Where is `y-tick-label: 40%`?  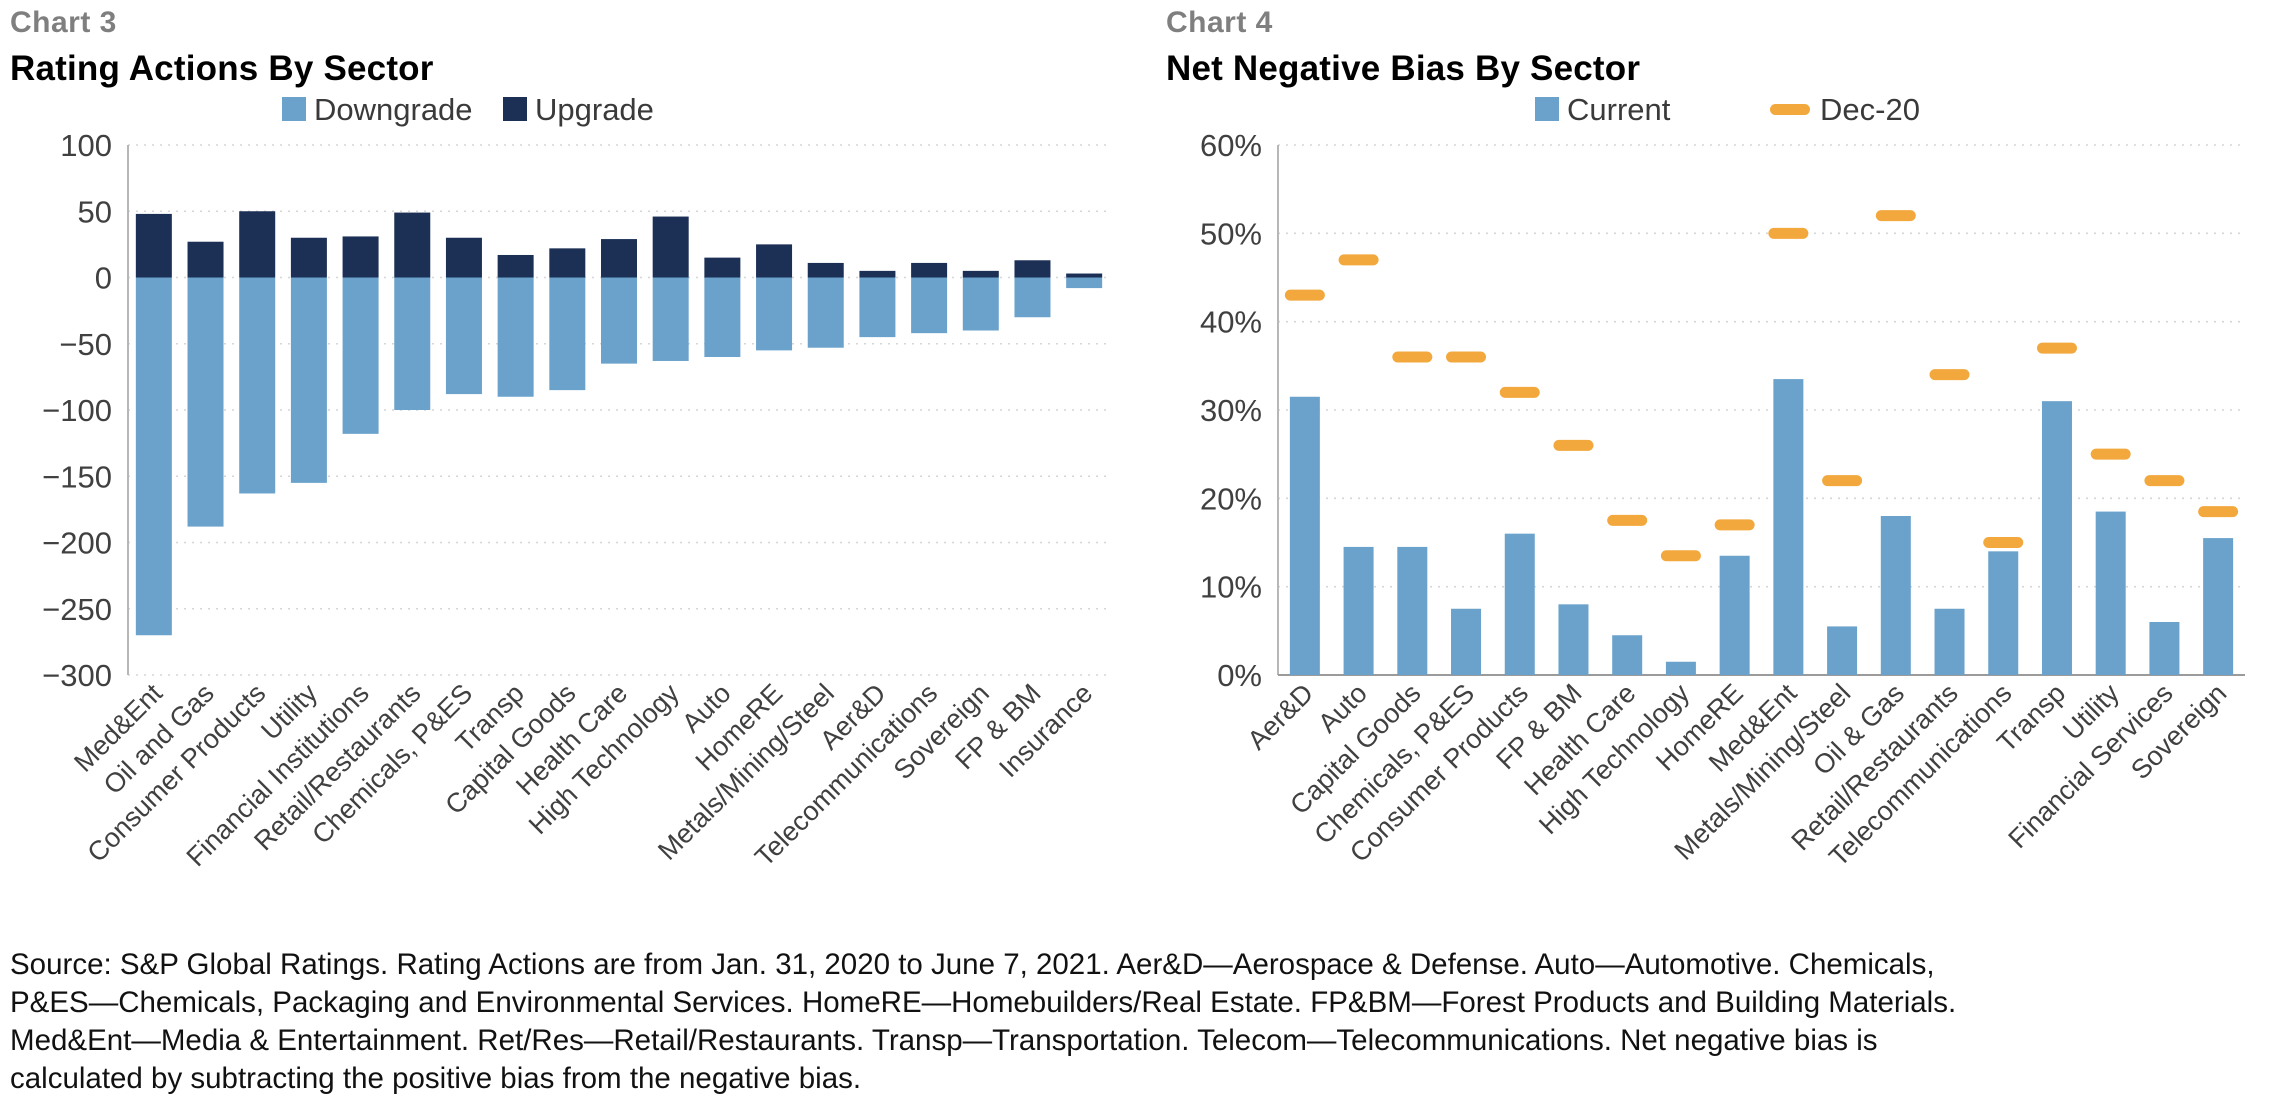 y-tick-label: 40% is located at coordinates (1231, 322).